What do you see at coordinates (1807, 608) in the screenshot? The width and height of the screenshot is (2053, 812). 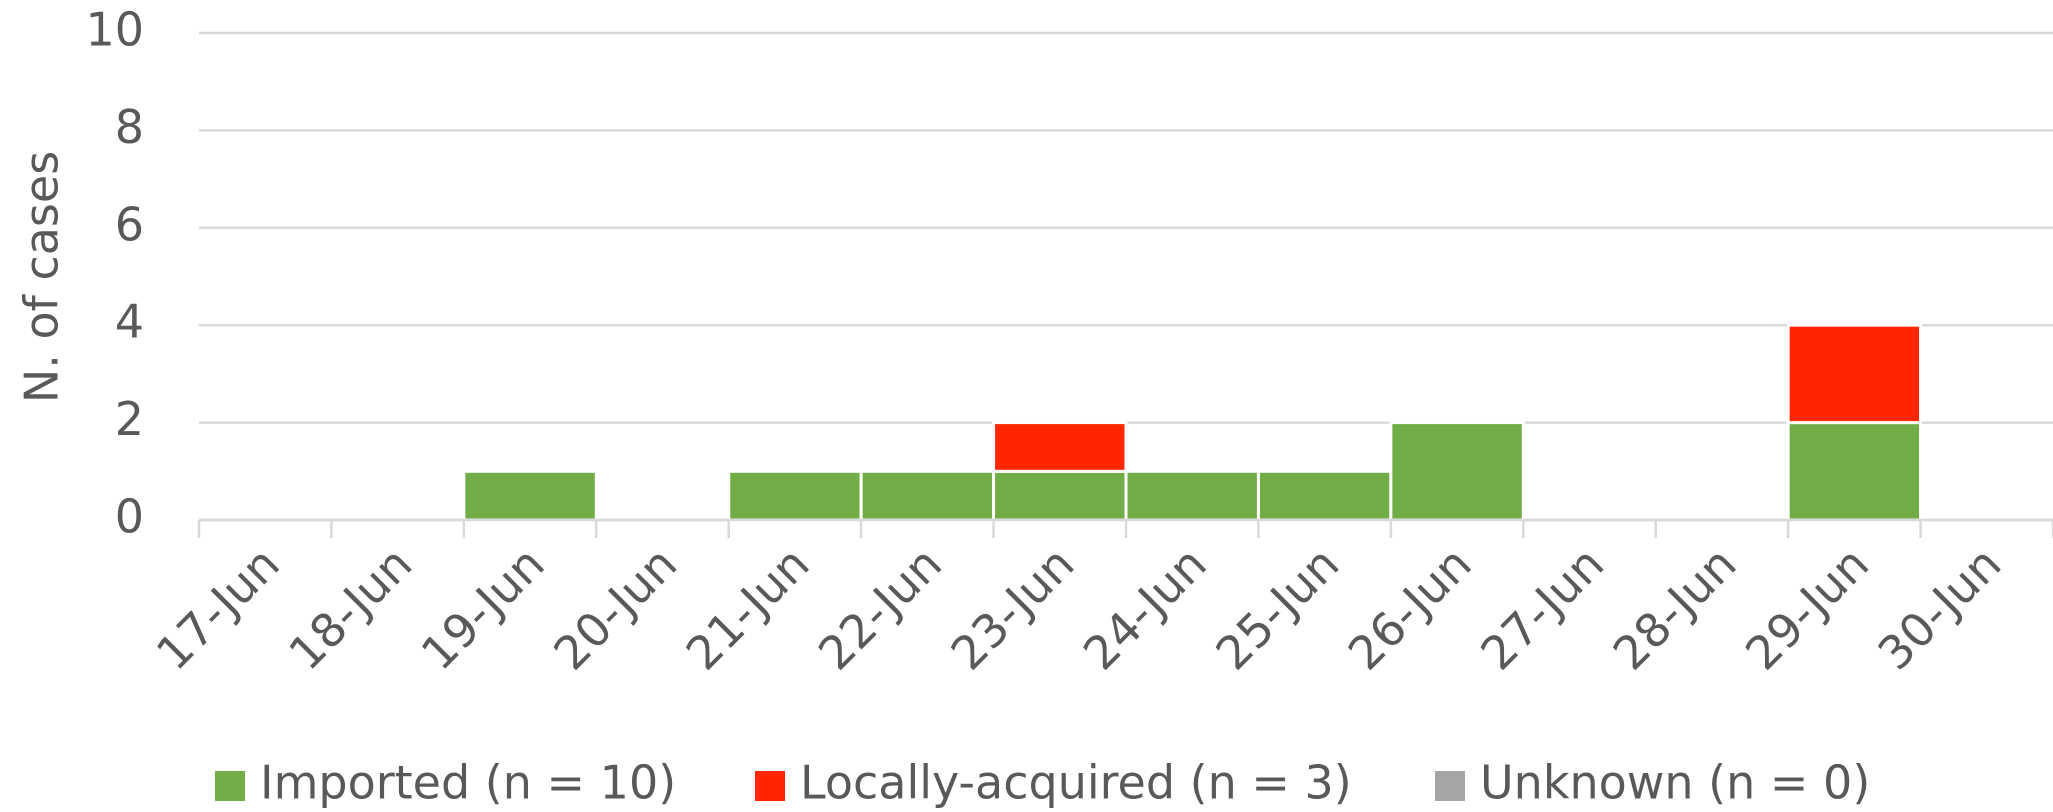 I see `x-tick-label: 29-Jun` at bounding box center [1807, 608].